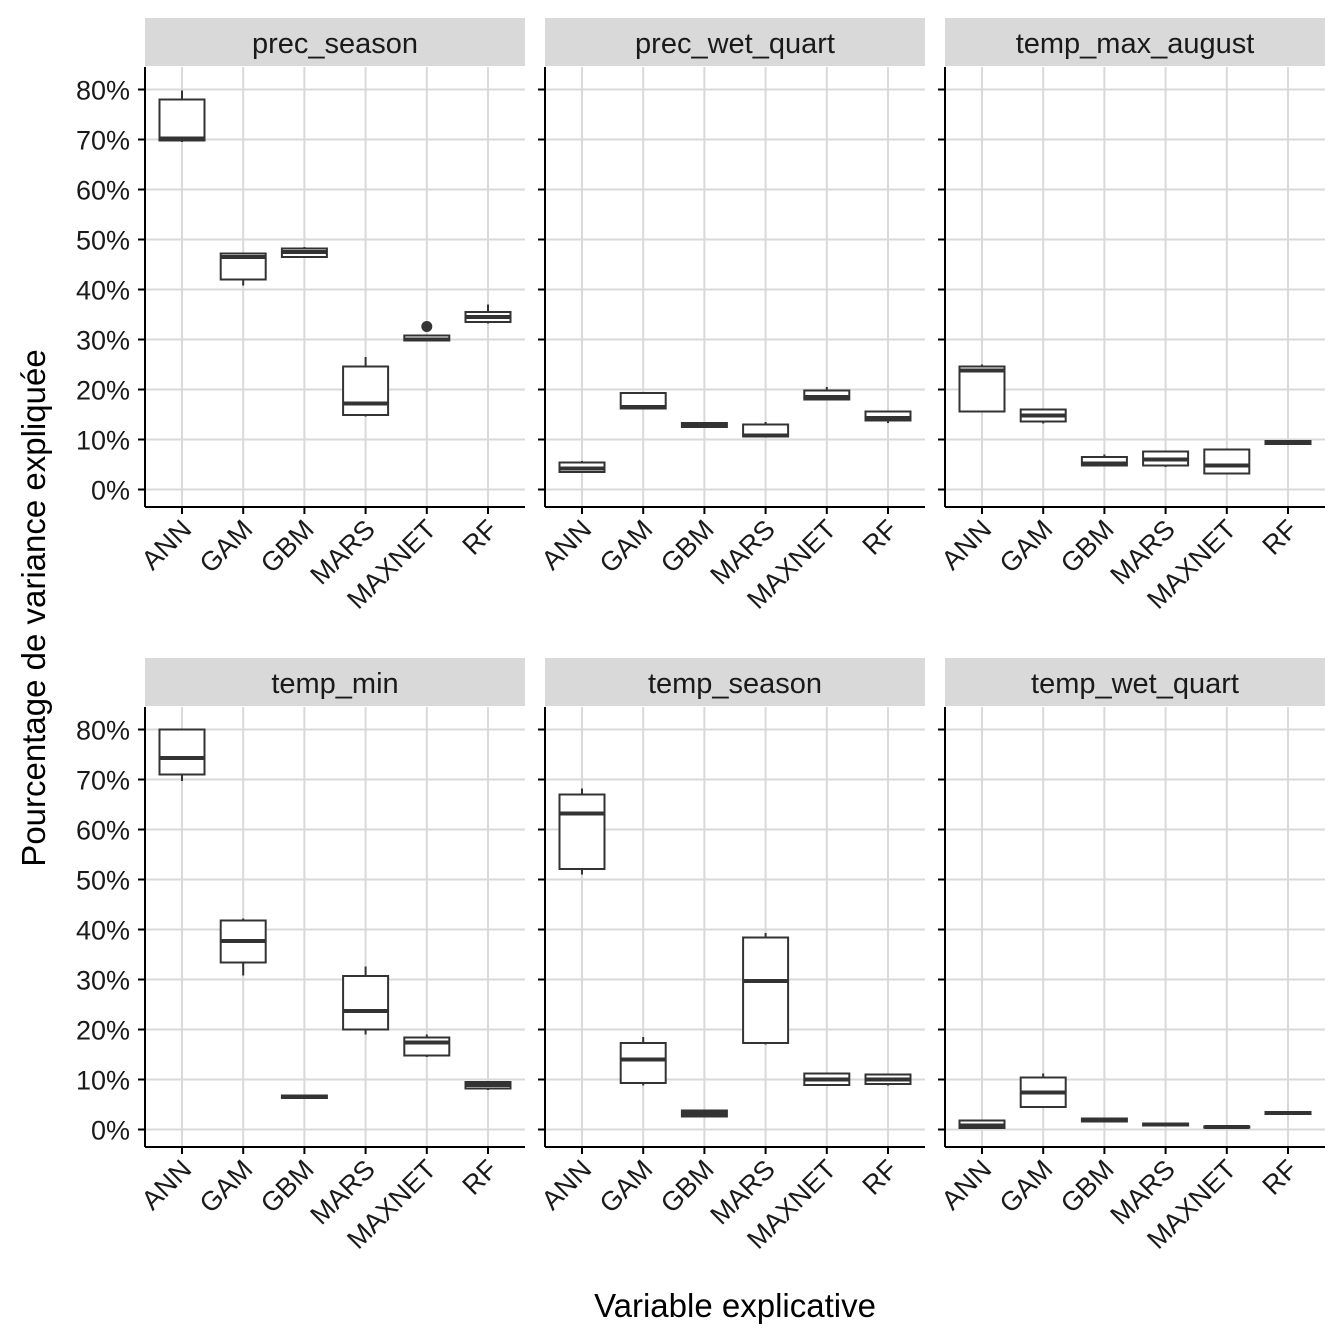 The width and height of the screenshot is (1344, 1344). I want to click on facet-label-prec_season: prec_season, so click(335, 44).